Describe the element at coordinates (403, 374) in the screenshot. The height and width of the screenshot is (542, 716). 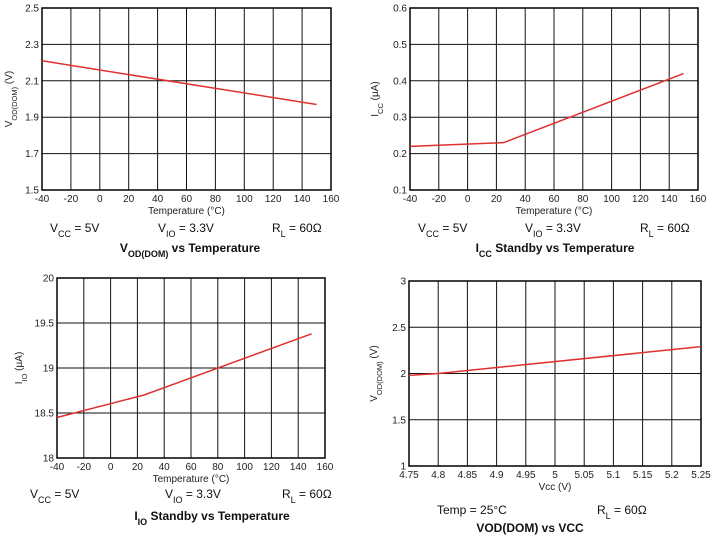
I see `y-tick-label: 2` at that location.